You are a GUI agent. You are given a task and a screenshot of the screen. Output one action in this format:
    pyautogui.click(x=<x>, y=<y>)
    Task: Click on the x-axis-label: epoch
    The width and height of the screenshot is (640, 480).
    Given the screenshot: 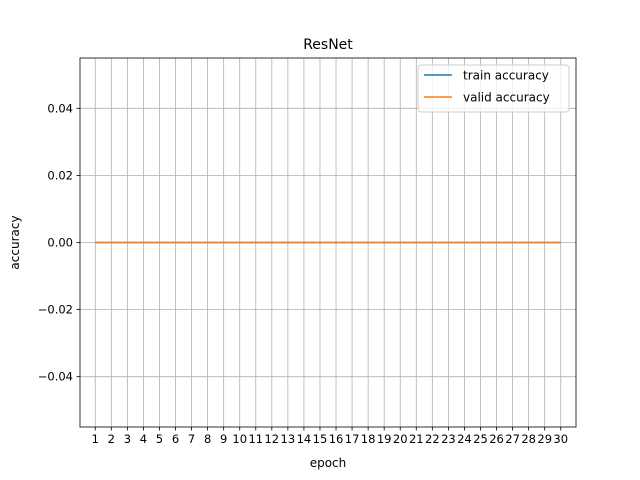 What is the action you would take?
    pyautogui.click(x=328, y=463)
    